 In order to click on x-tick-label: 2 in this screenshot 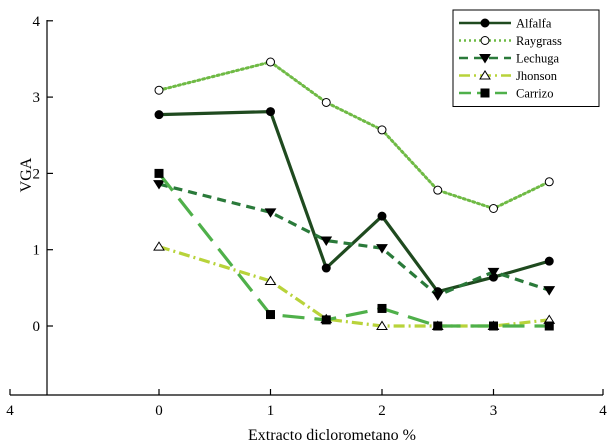, I will do `click(382, 411)`.